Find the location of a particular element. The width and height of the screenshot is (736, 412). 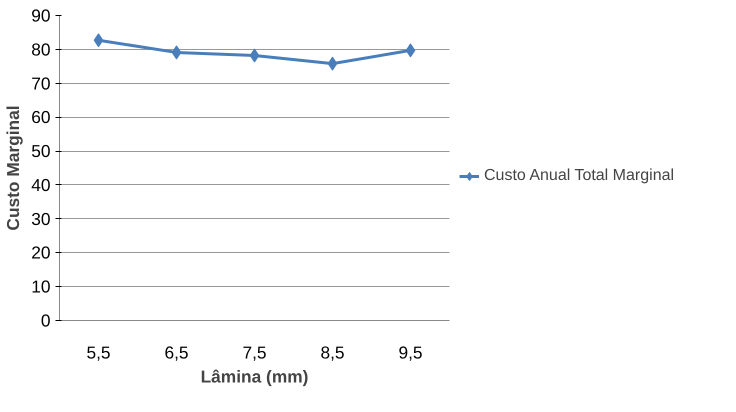

y-tick-label: 30 is located at coordinates (41, 218).